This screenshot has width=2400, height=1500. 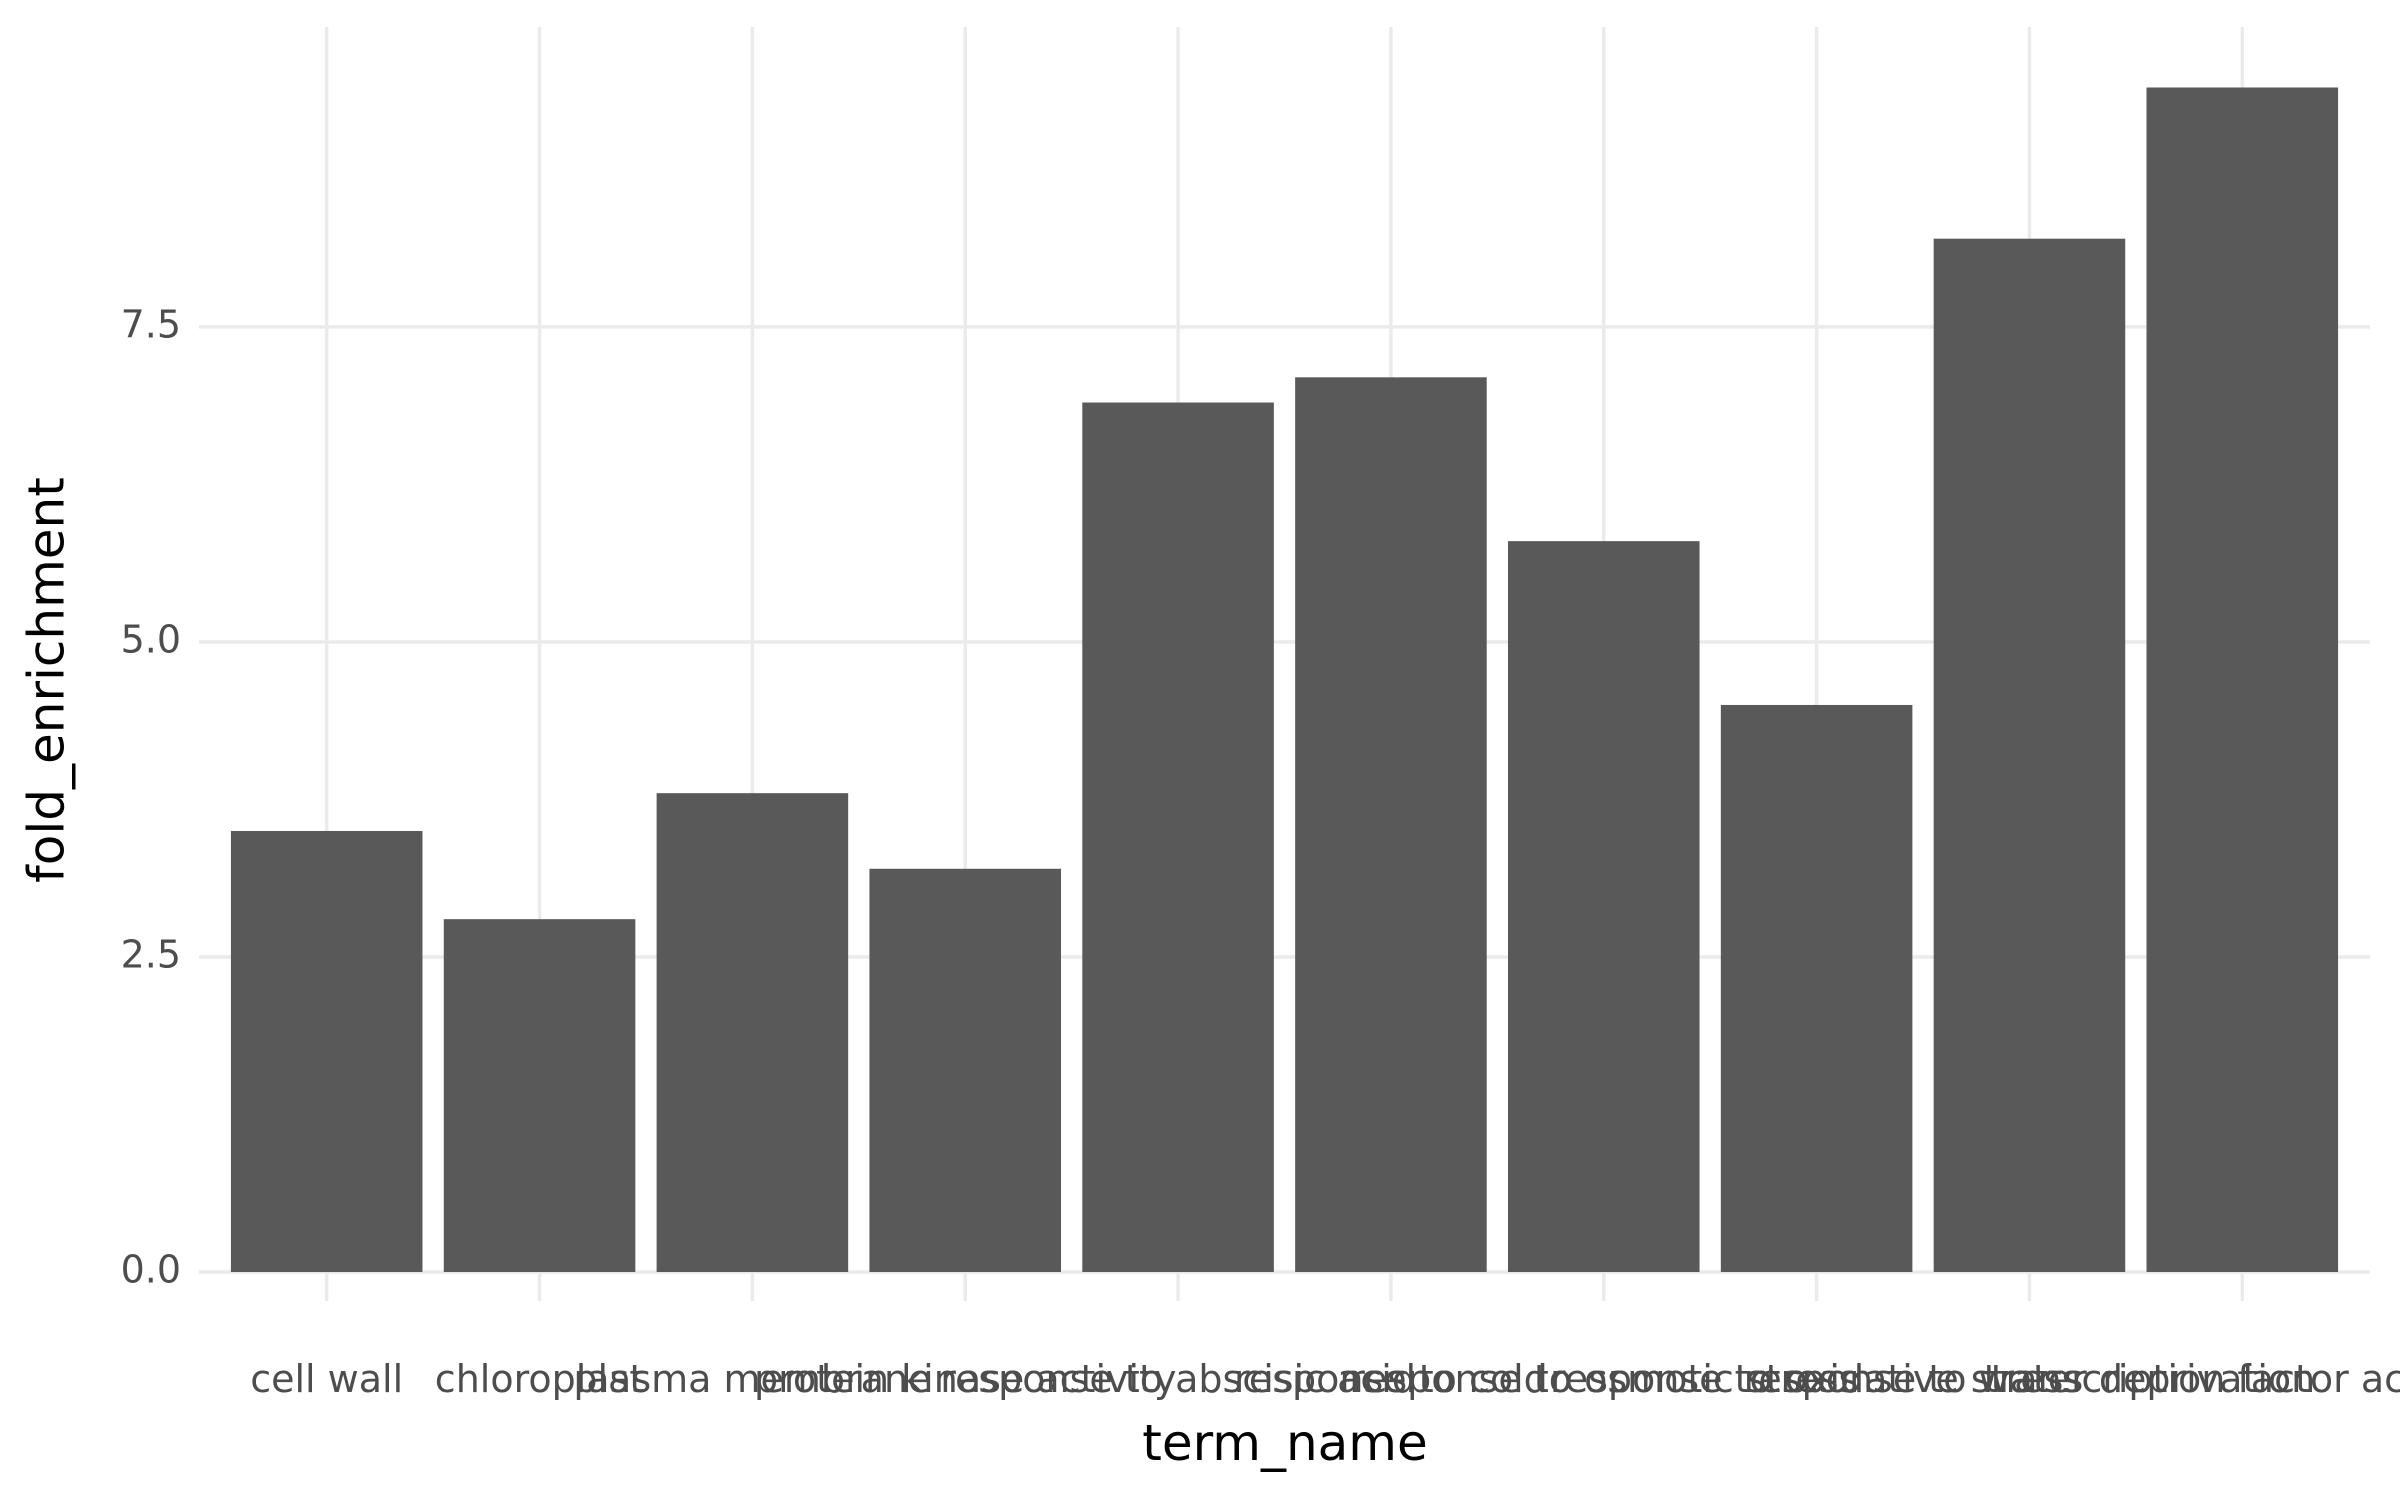 I want to click on x-tick-label: response to oxidative stress, so click(x=1816, y=1379).